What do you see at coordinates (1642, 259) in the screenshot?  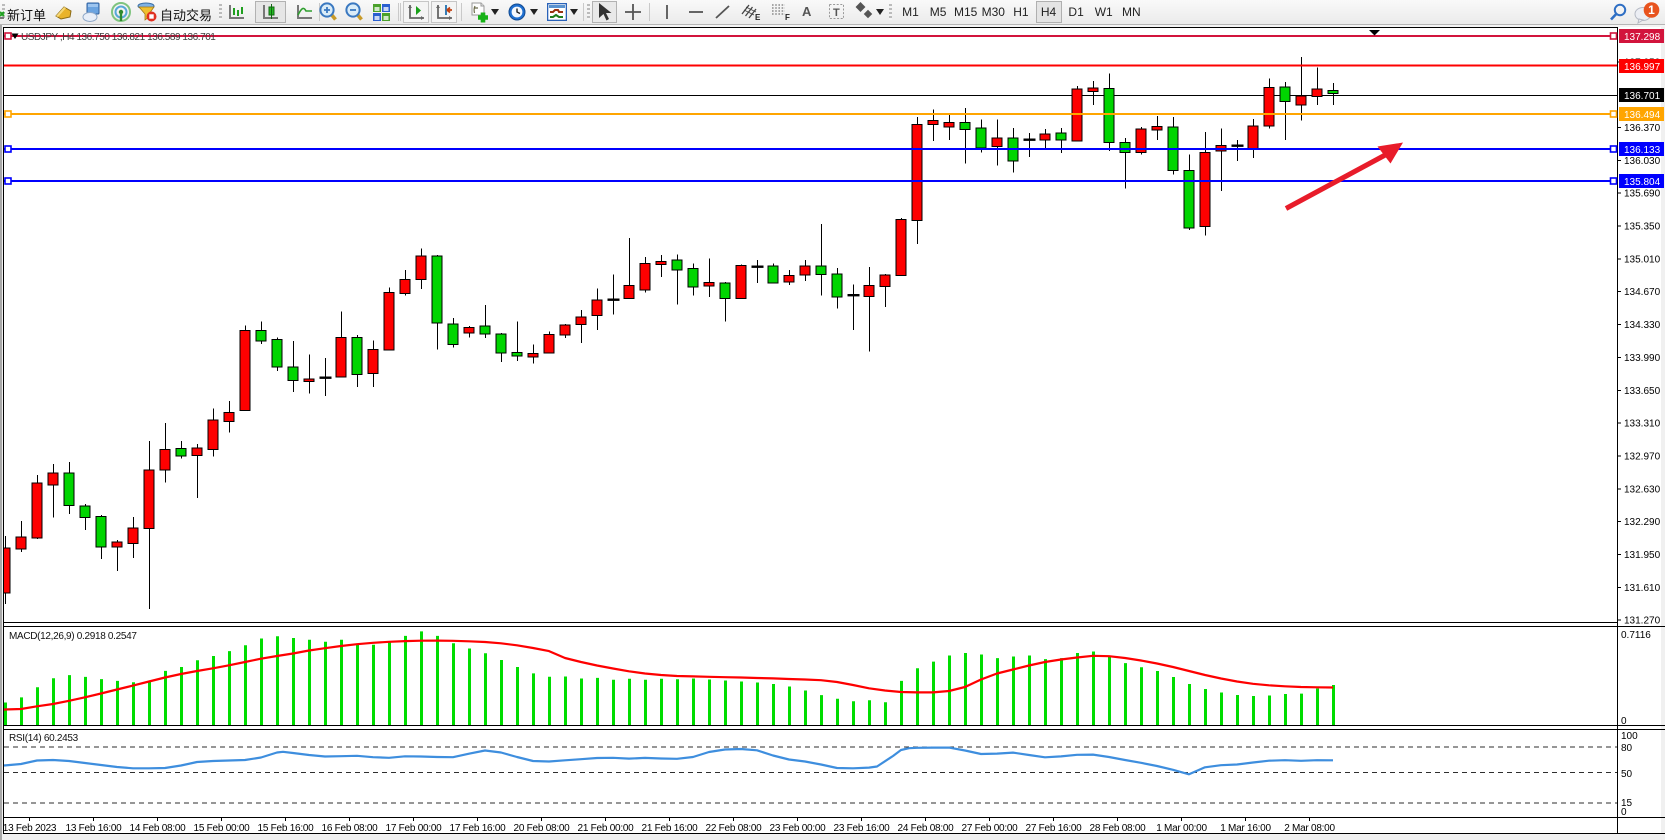 I see `svg-text: 135.010` at bounding box center [1642, 259].